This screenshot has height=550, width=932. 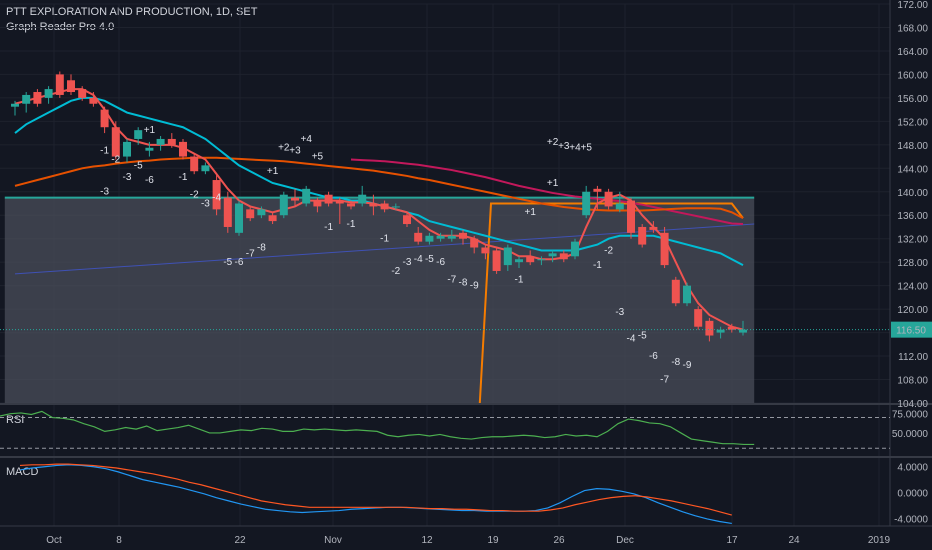 I want to click on ma-long-line, so click(x=547, y=192).